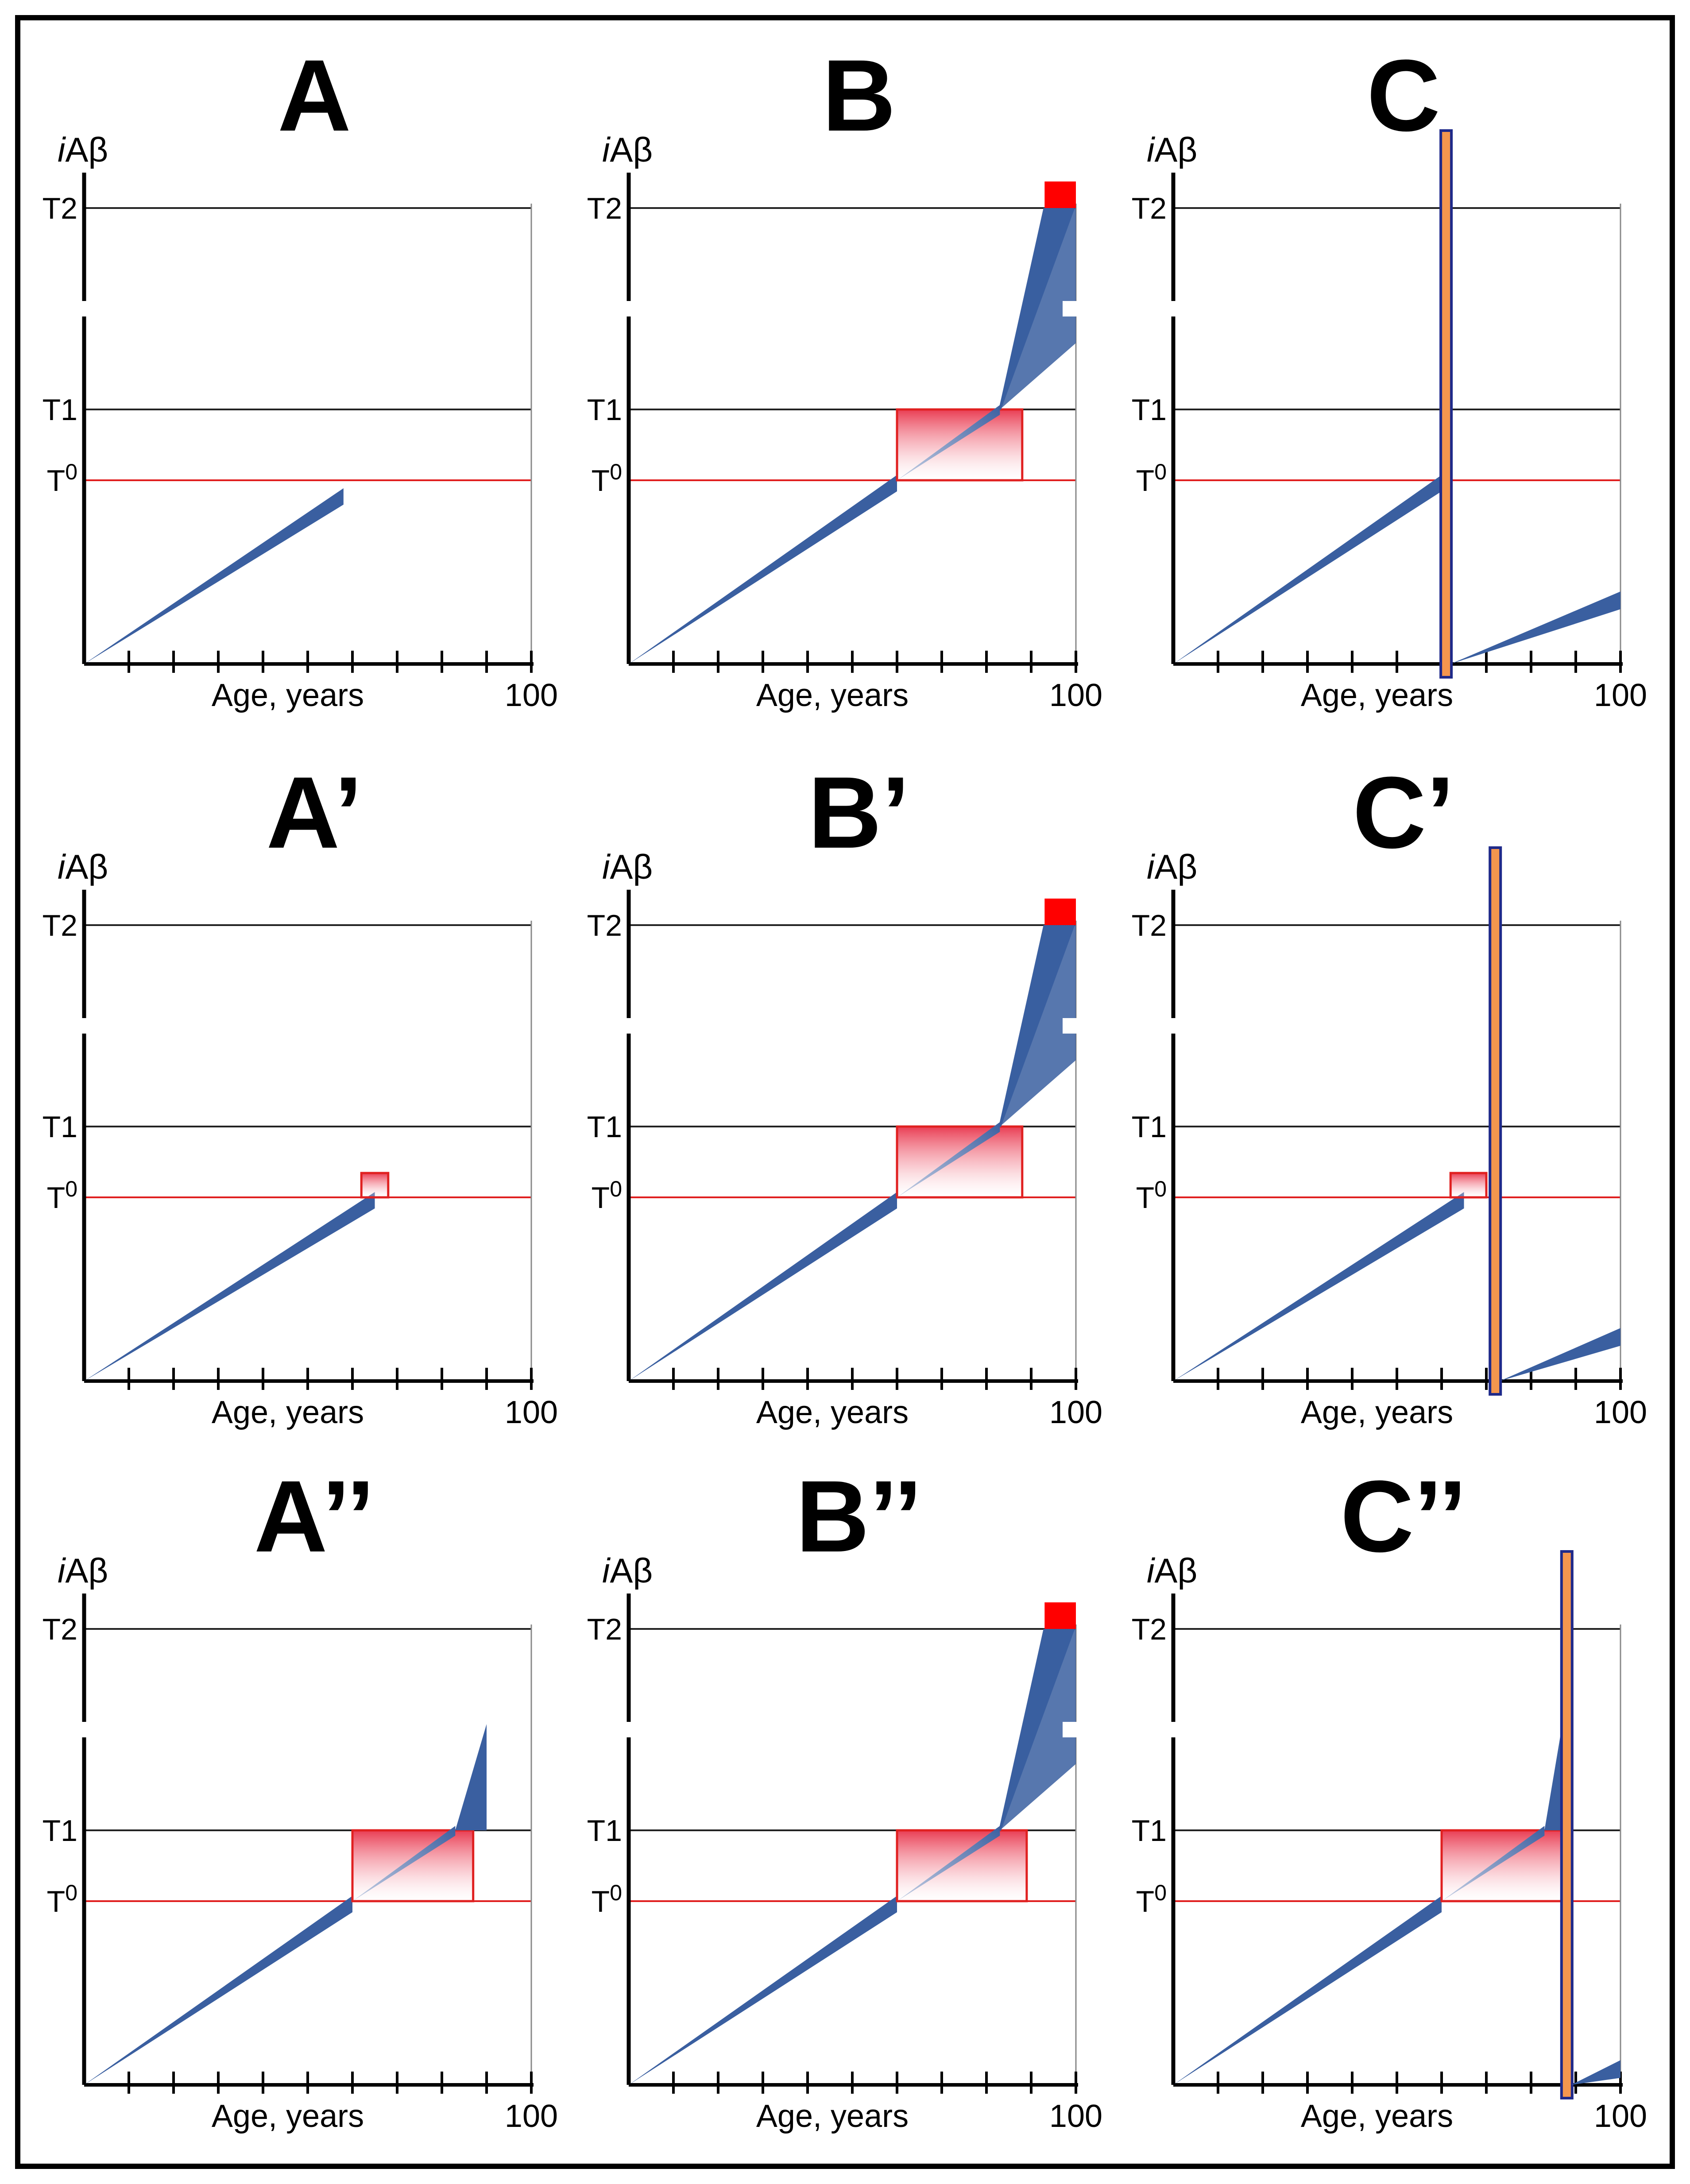 This screenshot has height=2184, width=1690. What do you see at coordinates (1389, 1093) in the screenshot?
I see `panel-C1: C’ iAβ T2 T1 T0 Age, years 100` at bounding box center [1389, 1093].